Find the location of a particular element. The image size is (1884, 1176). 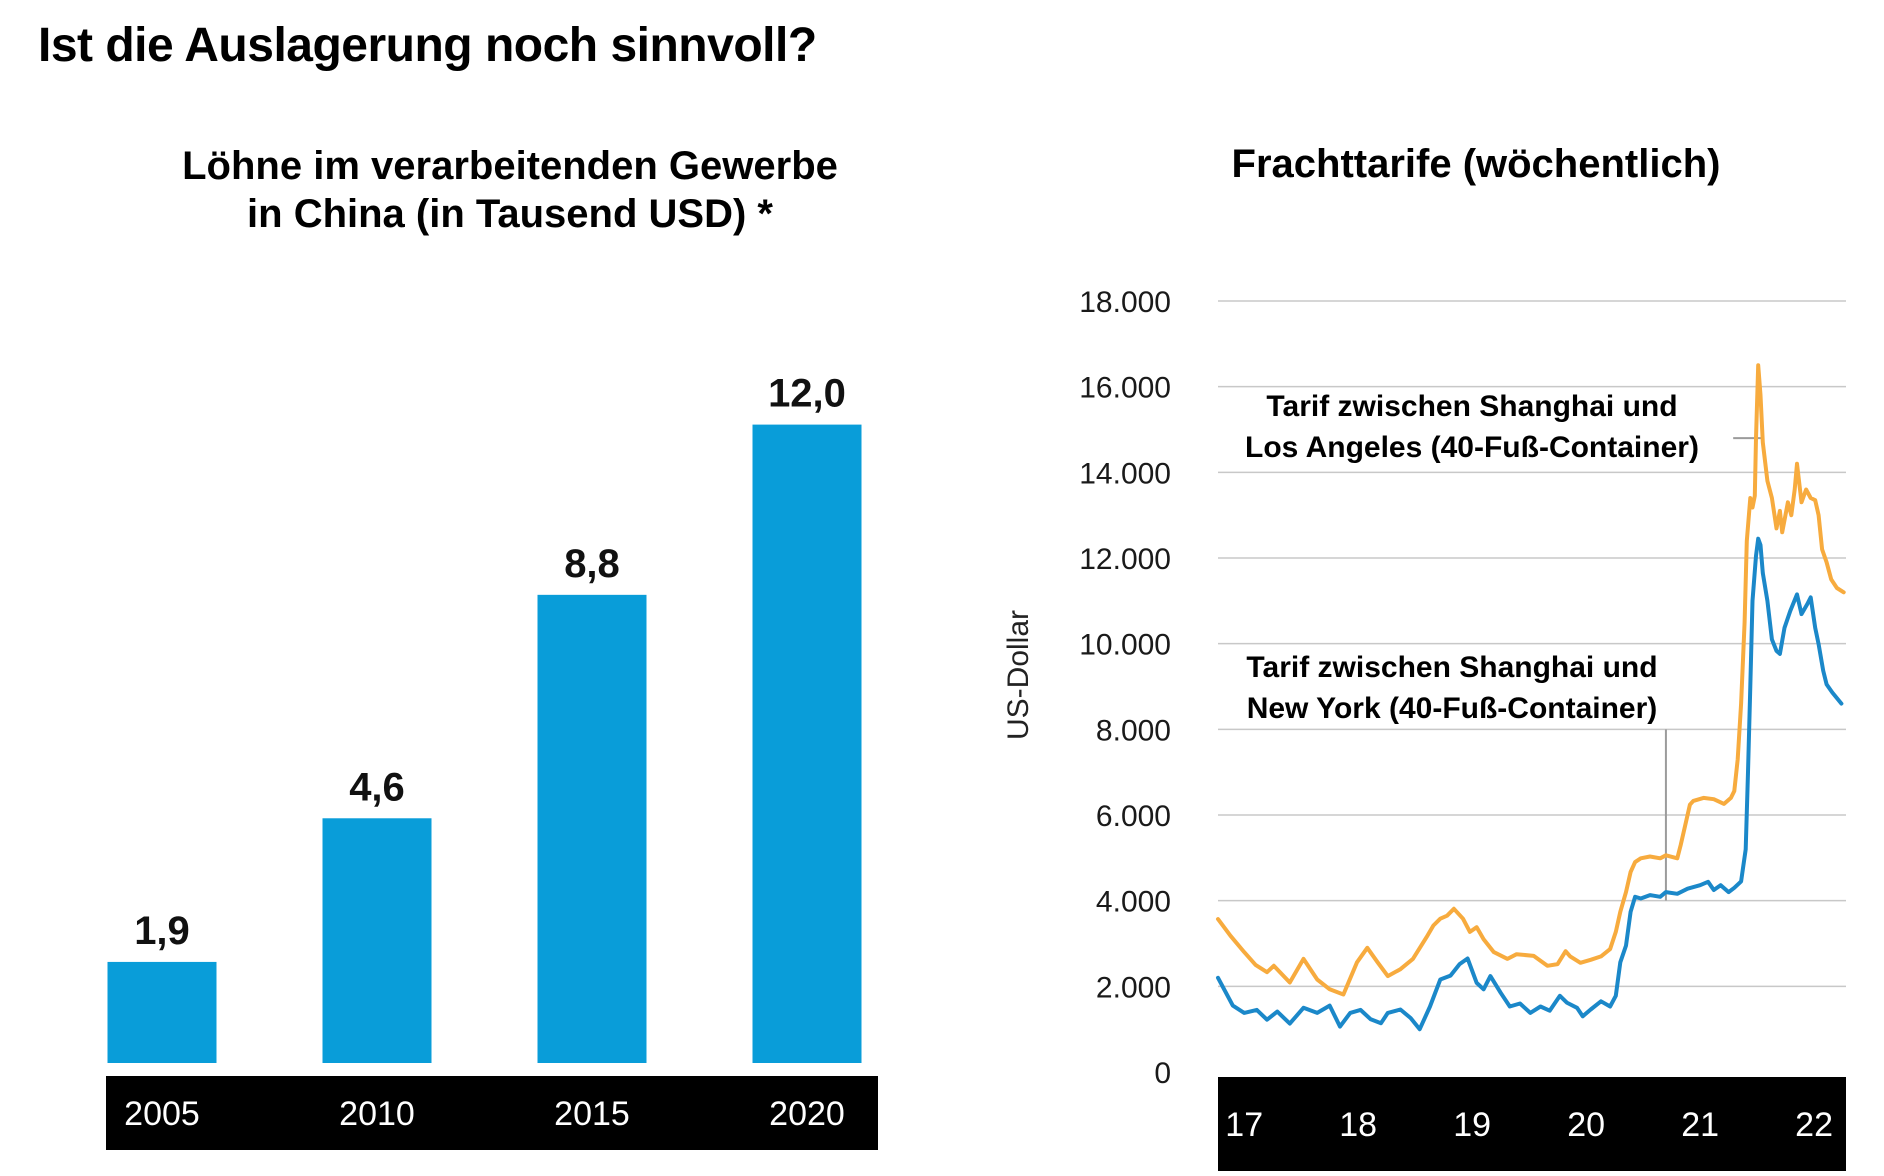

bar-axis-year-label: 2005 is located at coordinates (162, 1114).